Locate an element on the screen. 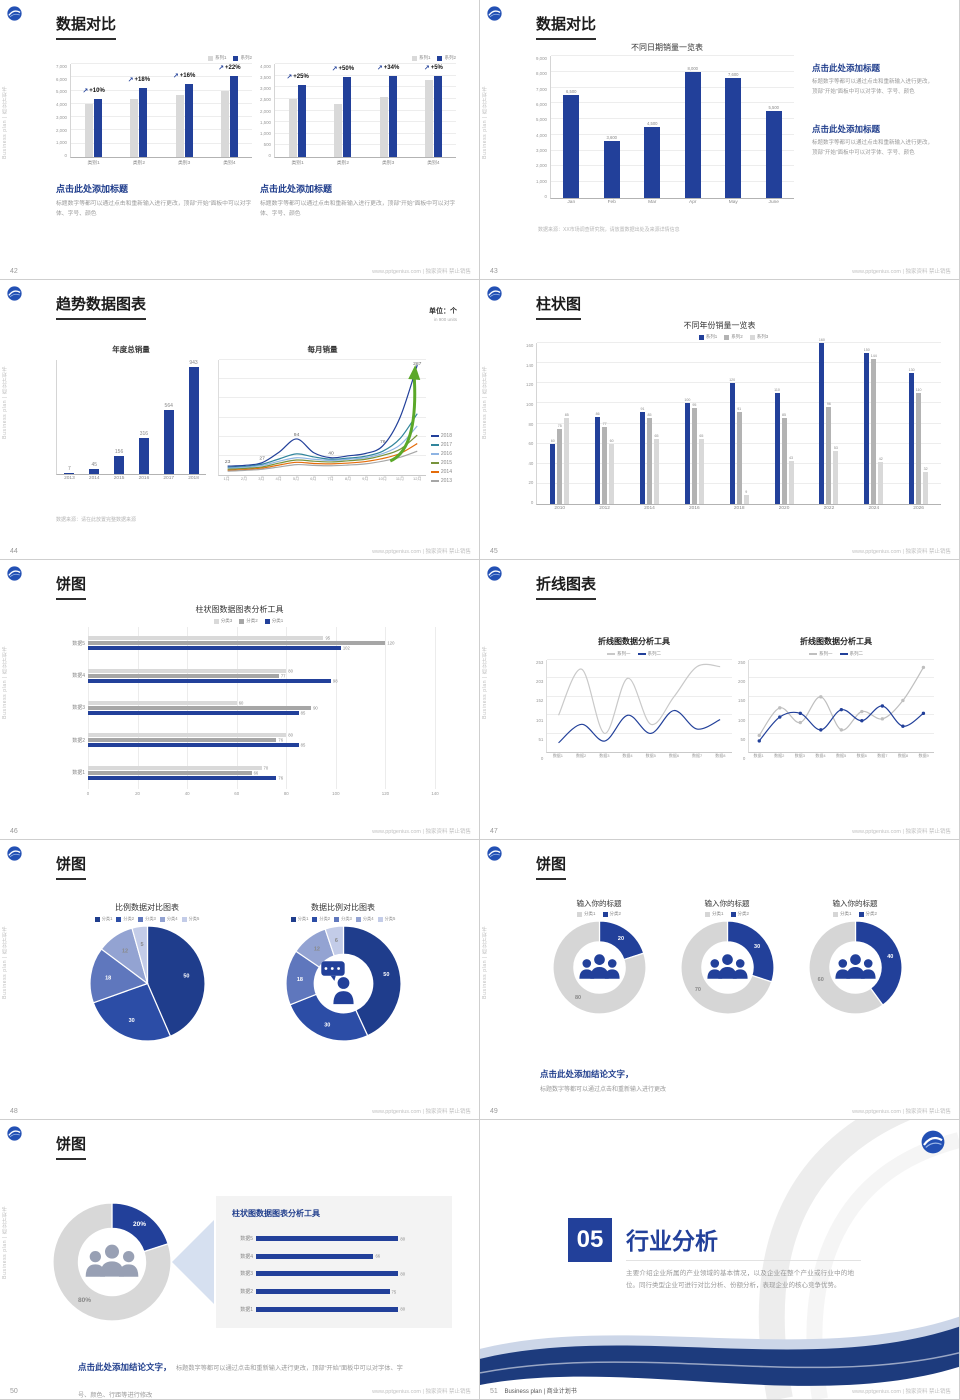 The image size is (960, 1400). bar: 96 is located at coordinates (829, 453).